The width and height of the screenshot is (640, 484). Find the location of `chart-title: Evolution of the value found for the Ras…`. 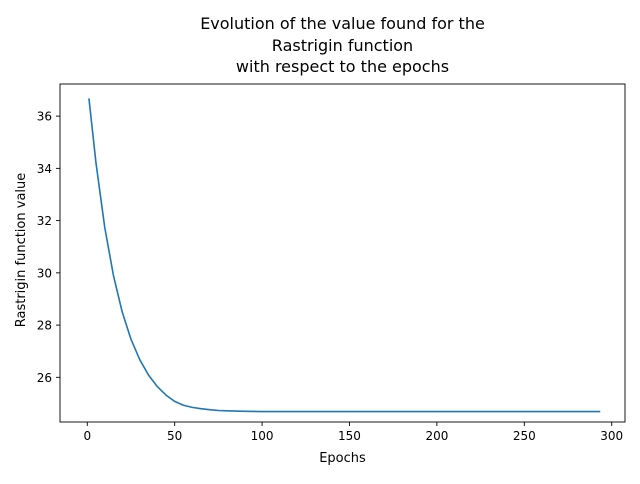

chart-title: Evolution of the value found for the Ras… is located at coordinates (342, 45).